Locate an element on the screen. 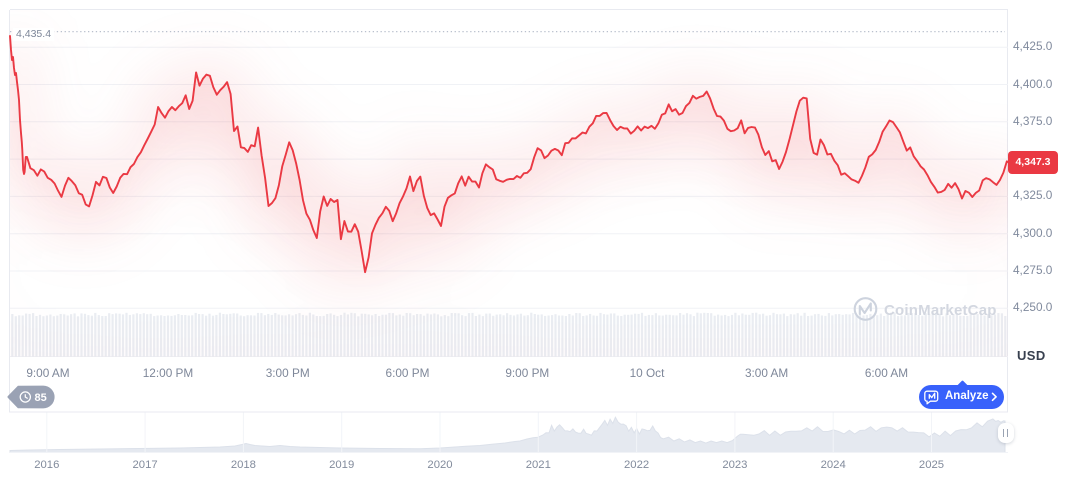 Image resolution: width=1072 pixels, height=477 pixels. svg-text: 85 is located at coordinates (41, 398).